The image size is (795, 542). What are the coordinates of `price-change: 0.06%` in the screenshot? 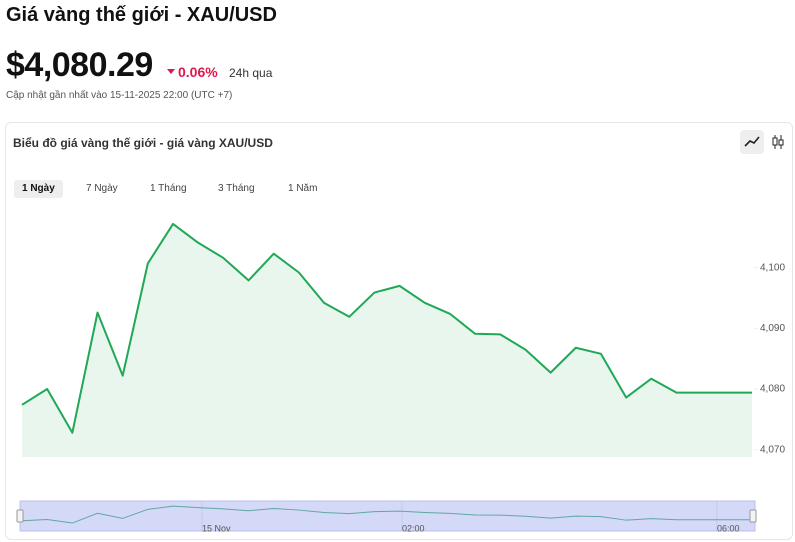 It's located at (198, 72).